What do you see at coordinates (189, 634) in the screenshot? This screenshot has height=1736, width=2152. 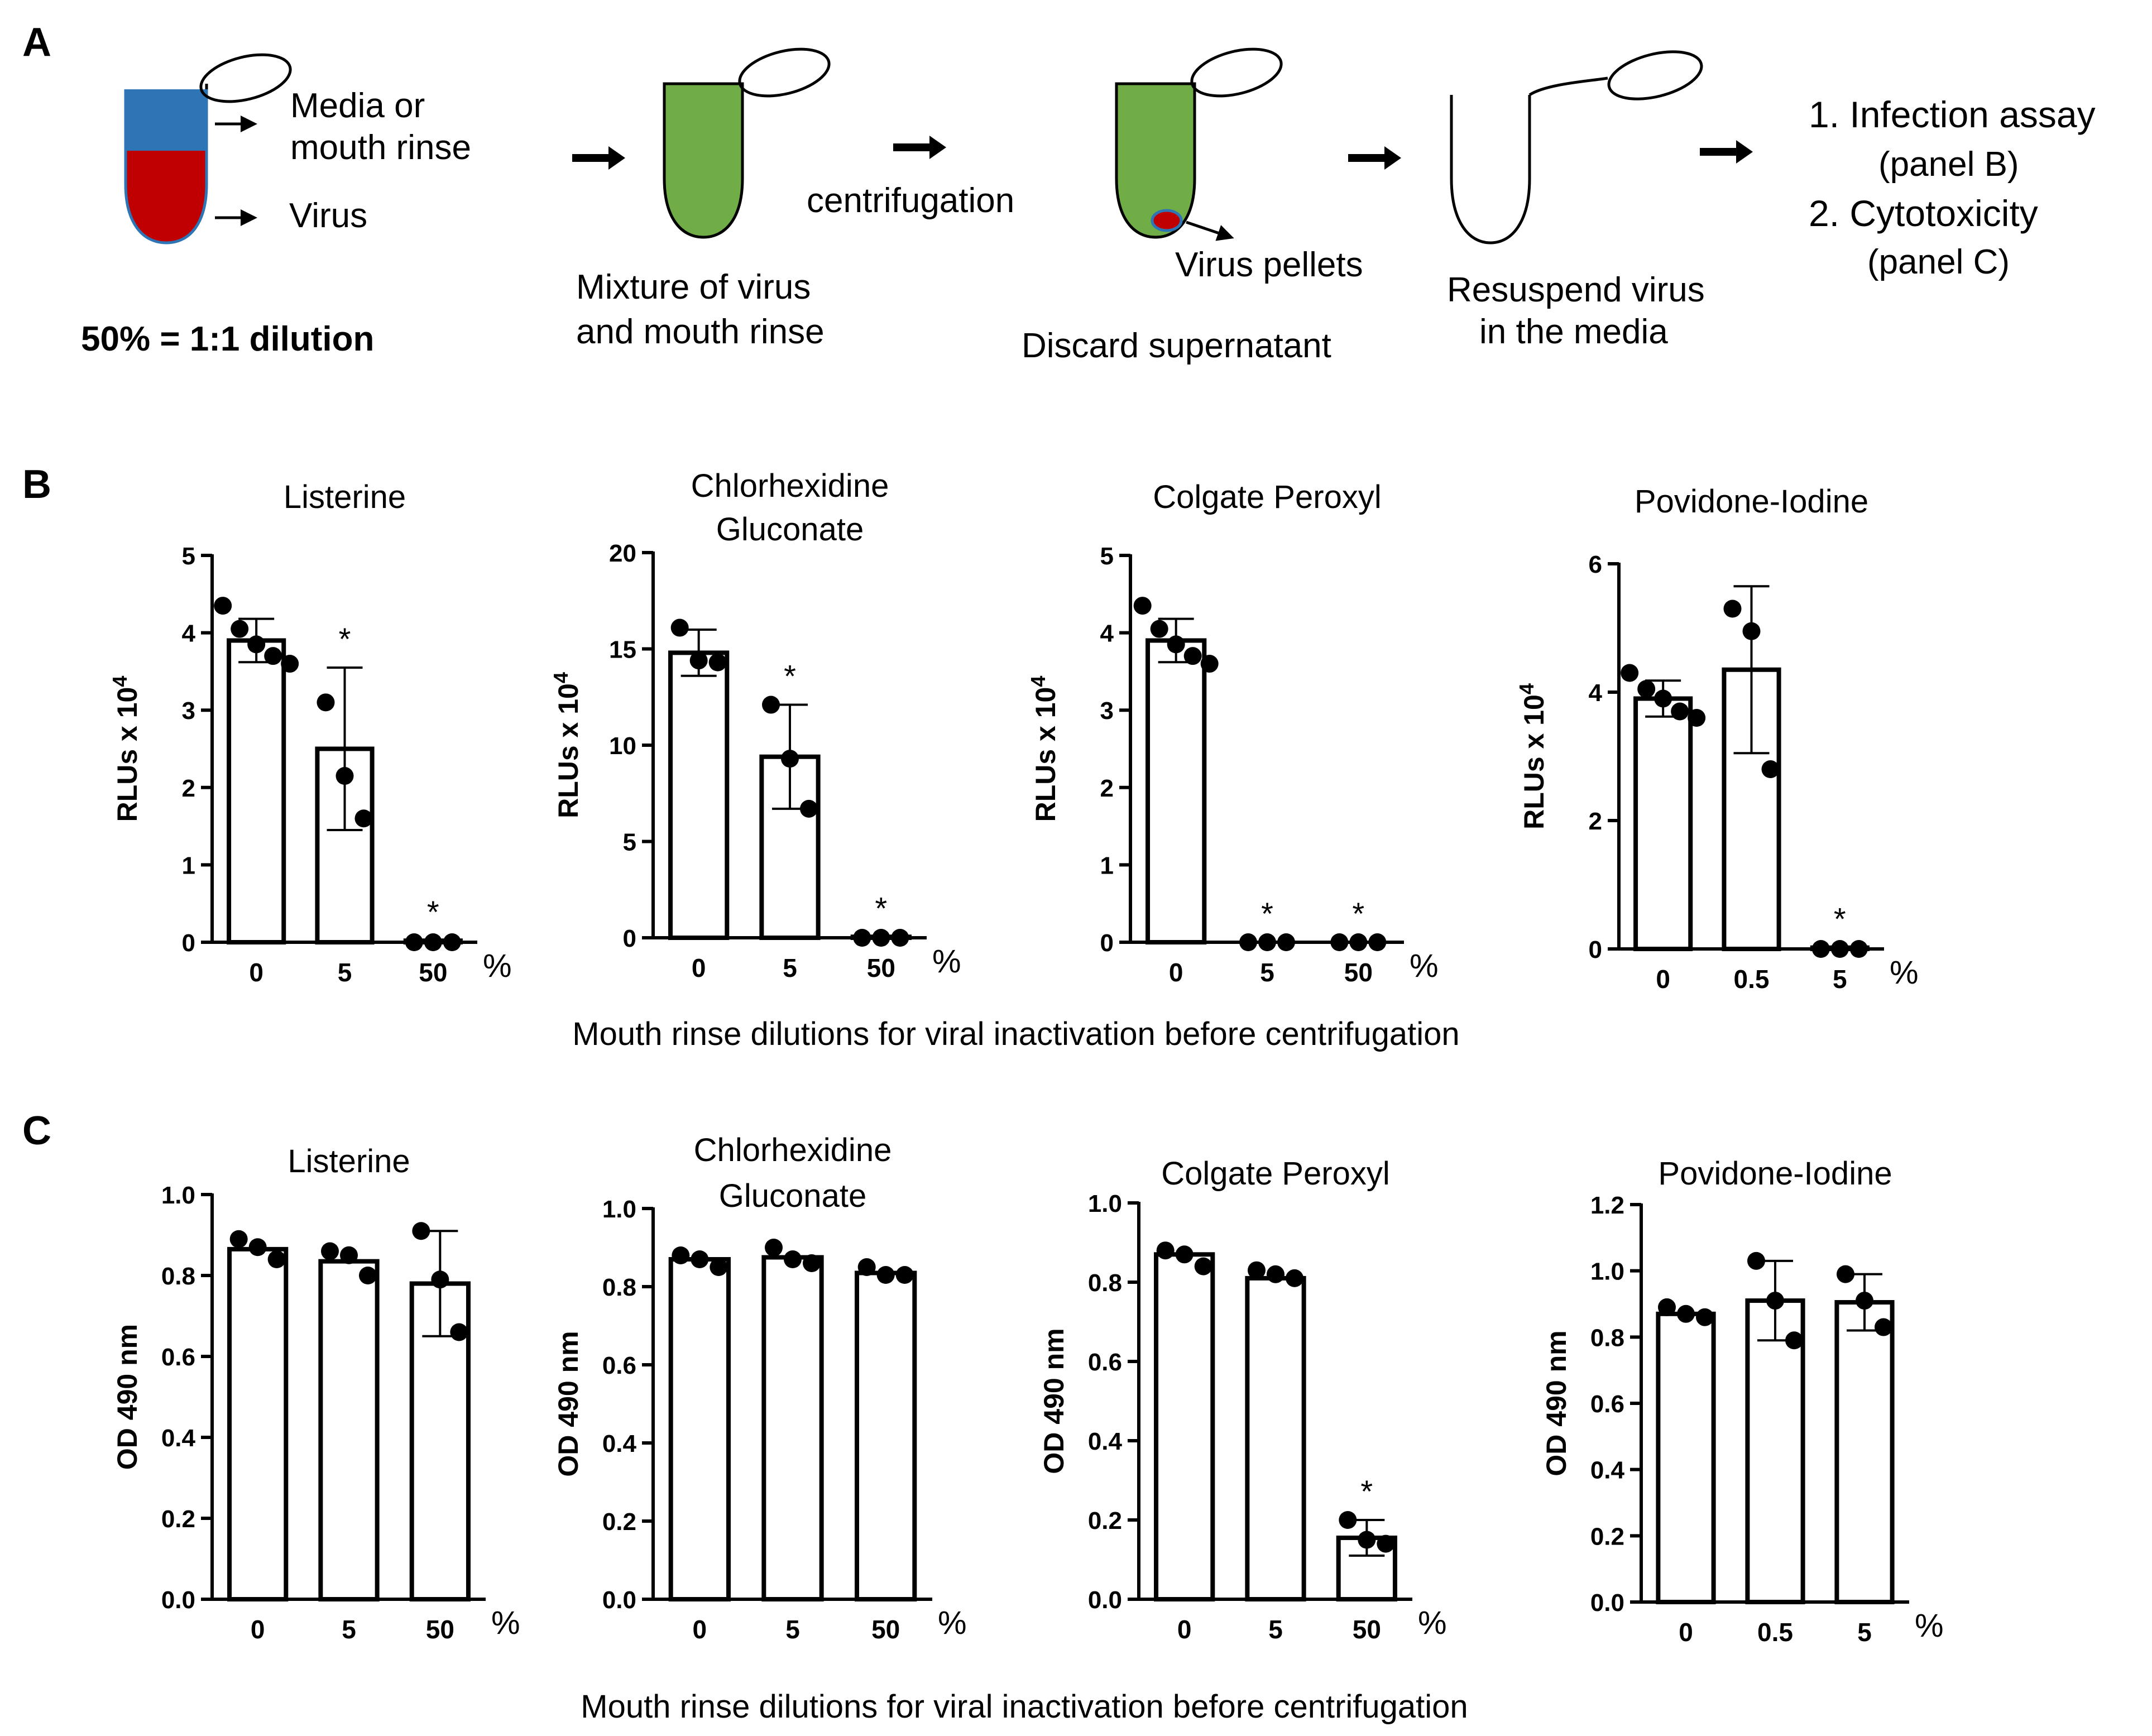 I see `y-tick-label: 4` at bounding box center [189, 634].